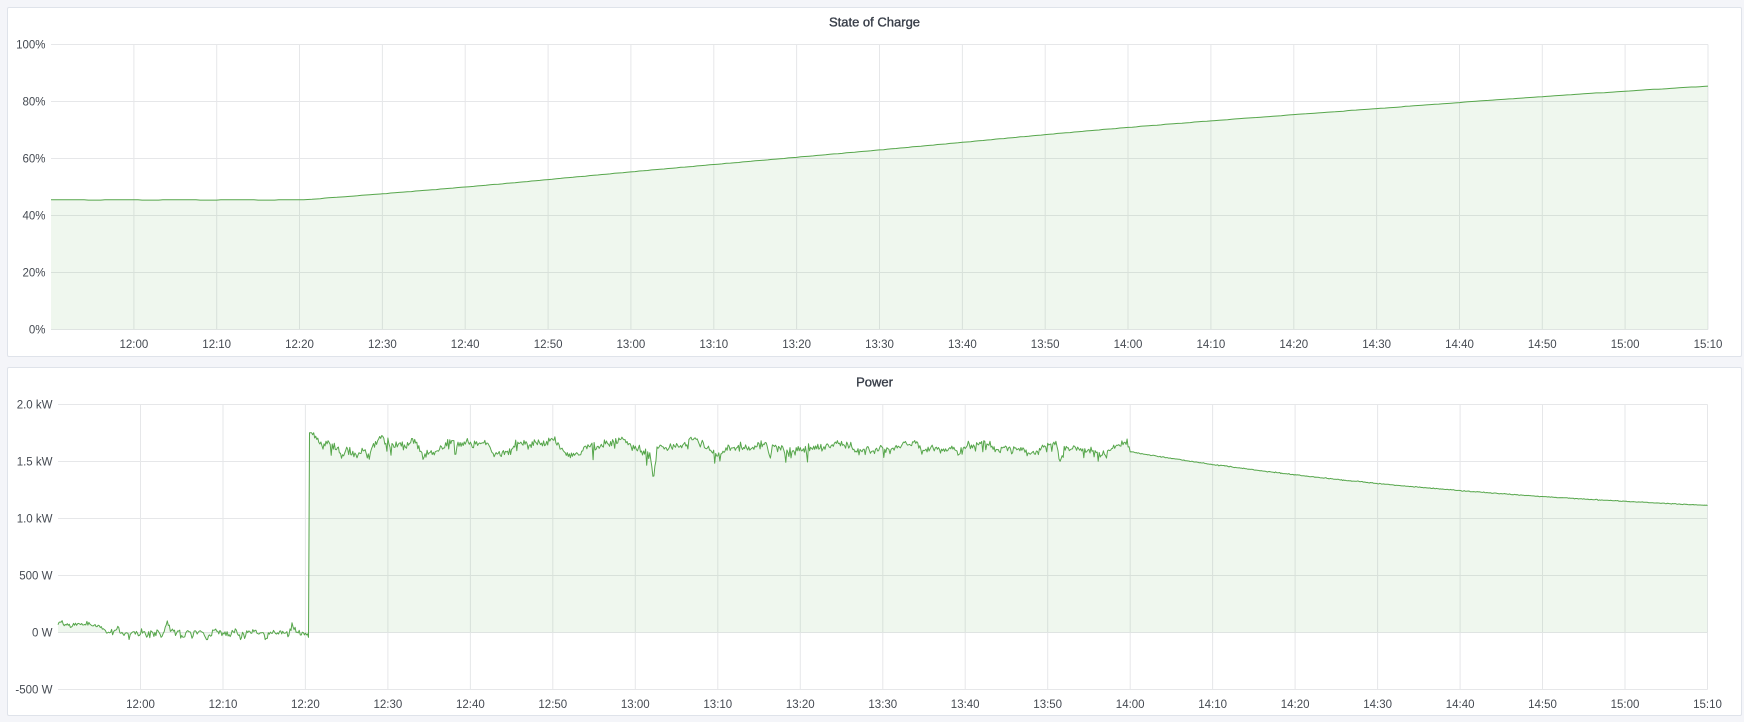 The image size is (1744, 722). I want to click on svg-text: 0 W, so click(42, 634).